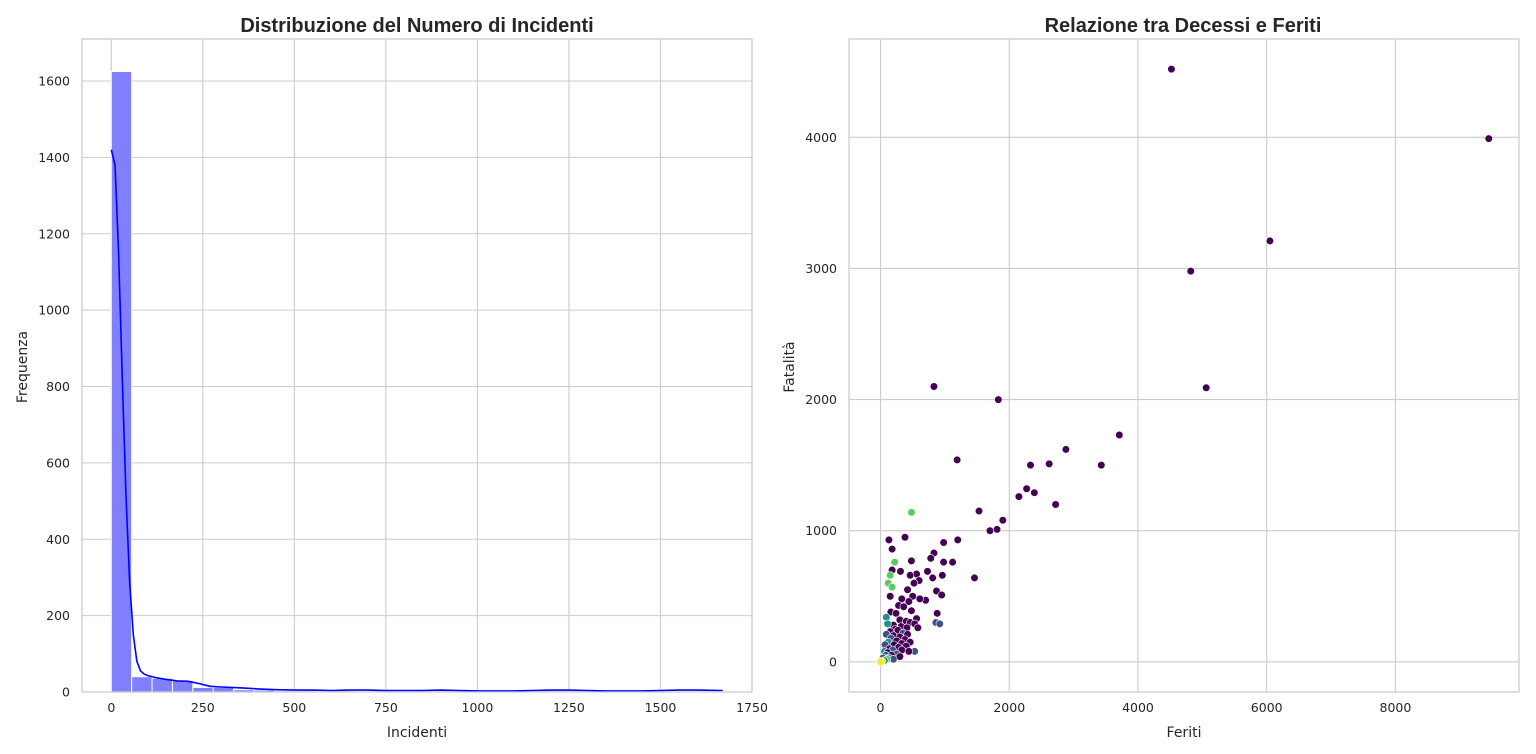  I want to click on scatter-y-tick-label: 0, so click(833, 661).